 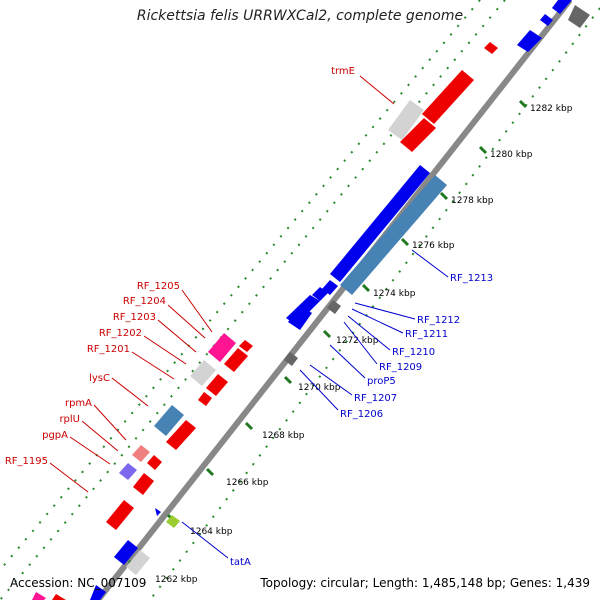 What do you see at coordinates (247, 483) in the screenshot?
I see `scale-label: 1266 kbp` at bounding box center [247, 483].